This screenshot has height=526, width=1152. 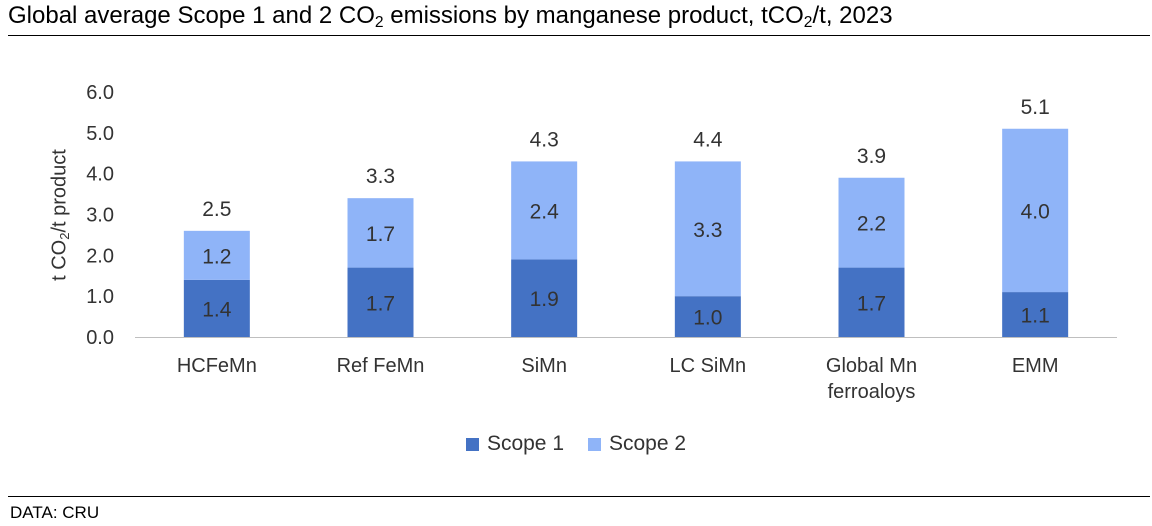 I want to click on legend-item-scope1: Scope 1, so click(x=514, y=444).